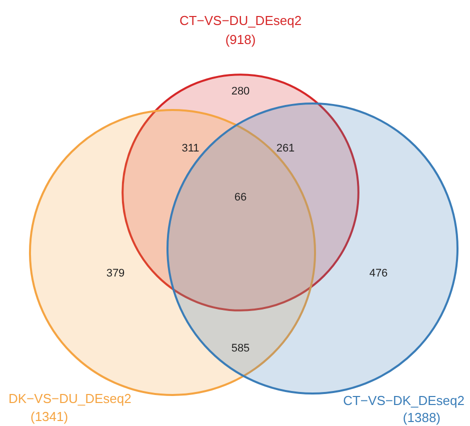 The height and width of the screenshot is (426, 470). Describe the element at coordinates (285, 148) in the screenshot. I see `text: 261` at that location.